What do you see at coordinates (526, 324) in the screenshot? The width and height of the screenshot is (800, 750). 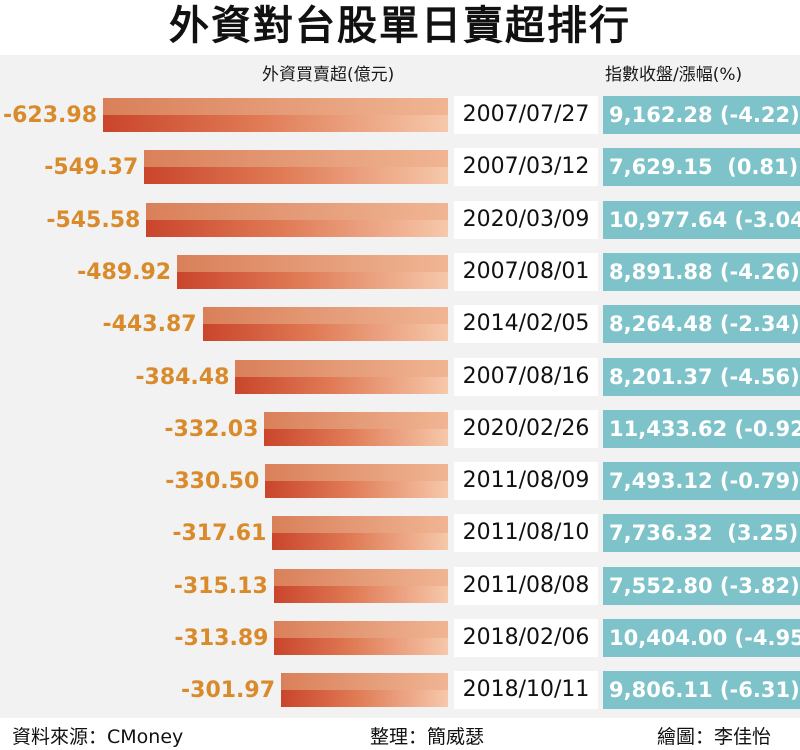 I see `date-label: 2014/02/05` at bounding box center [526, 324].